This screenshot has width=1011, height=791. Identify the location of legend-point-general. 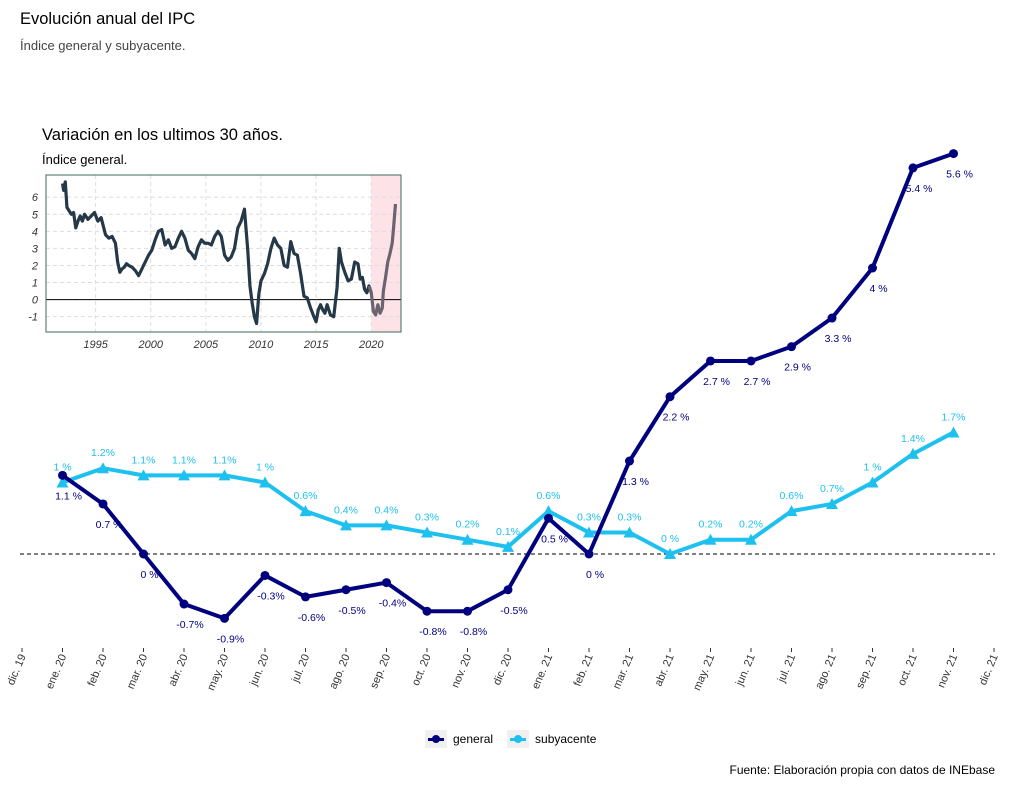
(436, 739).